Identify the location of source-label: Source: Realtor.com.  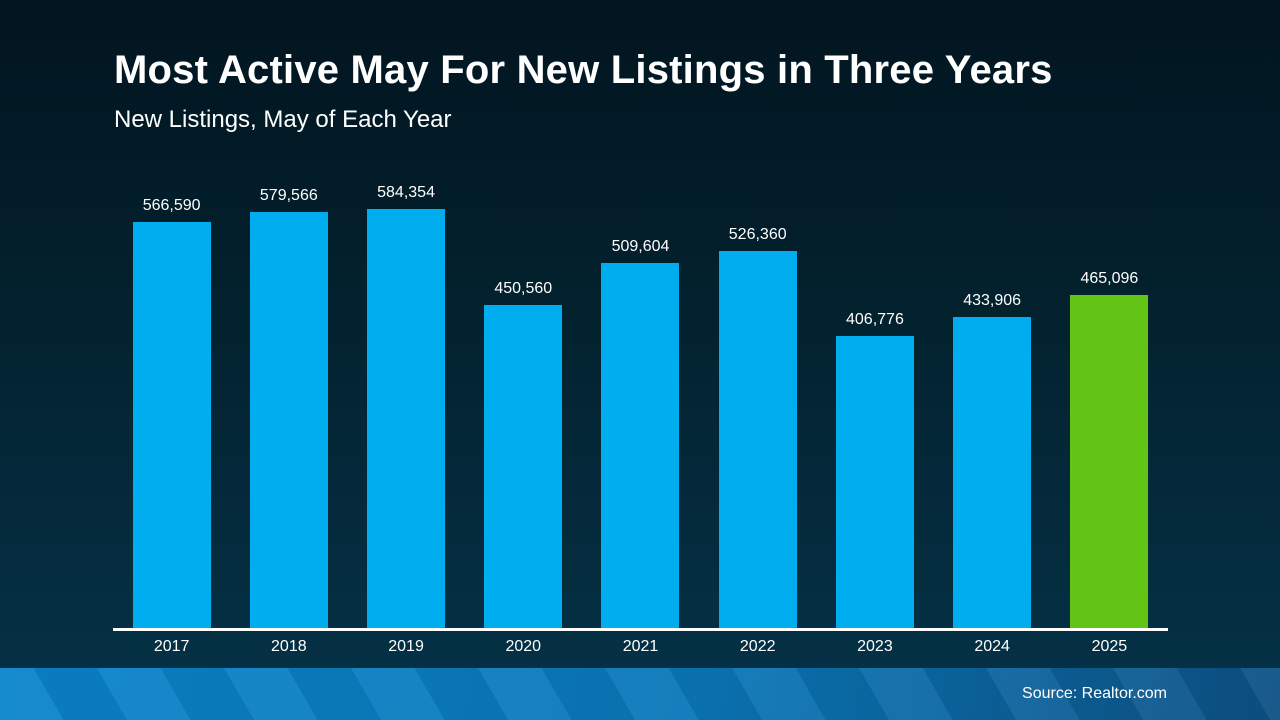
(1094, 693).